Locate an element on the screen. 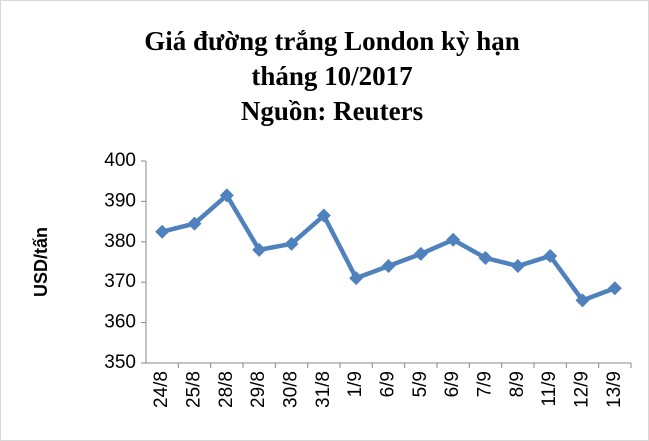 The image size is (649, 441). x-tick-label: 11/9 is located at coordinates (549, 389).